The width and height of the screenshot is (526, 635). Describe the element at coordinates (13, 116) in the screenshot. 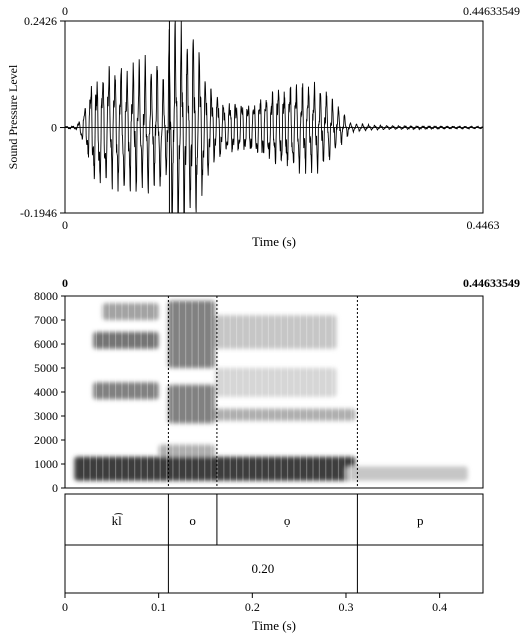

I see `waveform-y-axis-label: Sound Pressure Level` at that location.